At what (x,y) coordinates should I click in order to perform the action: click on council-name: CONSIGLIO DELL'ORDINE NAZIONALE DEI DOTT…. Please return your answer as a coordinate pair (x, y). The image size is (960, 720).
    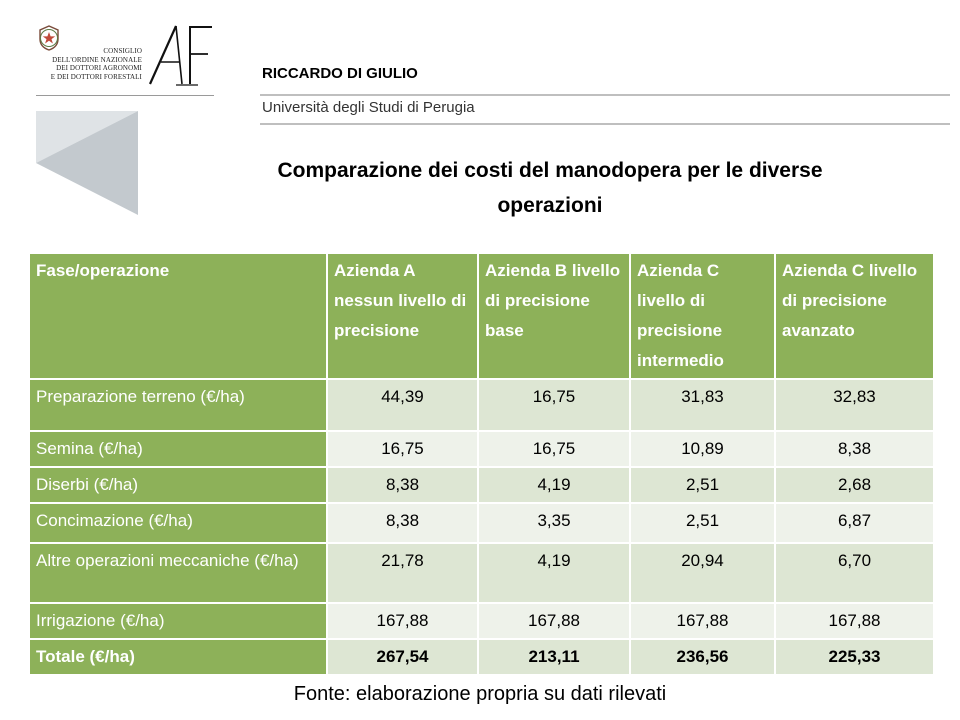
    Looking at the image, I should click on (86, 64).